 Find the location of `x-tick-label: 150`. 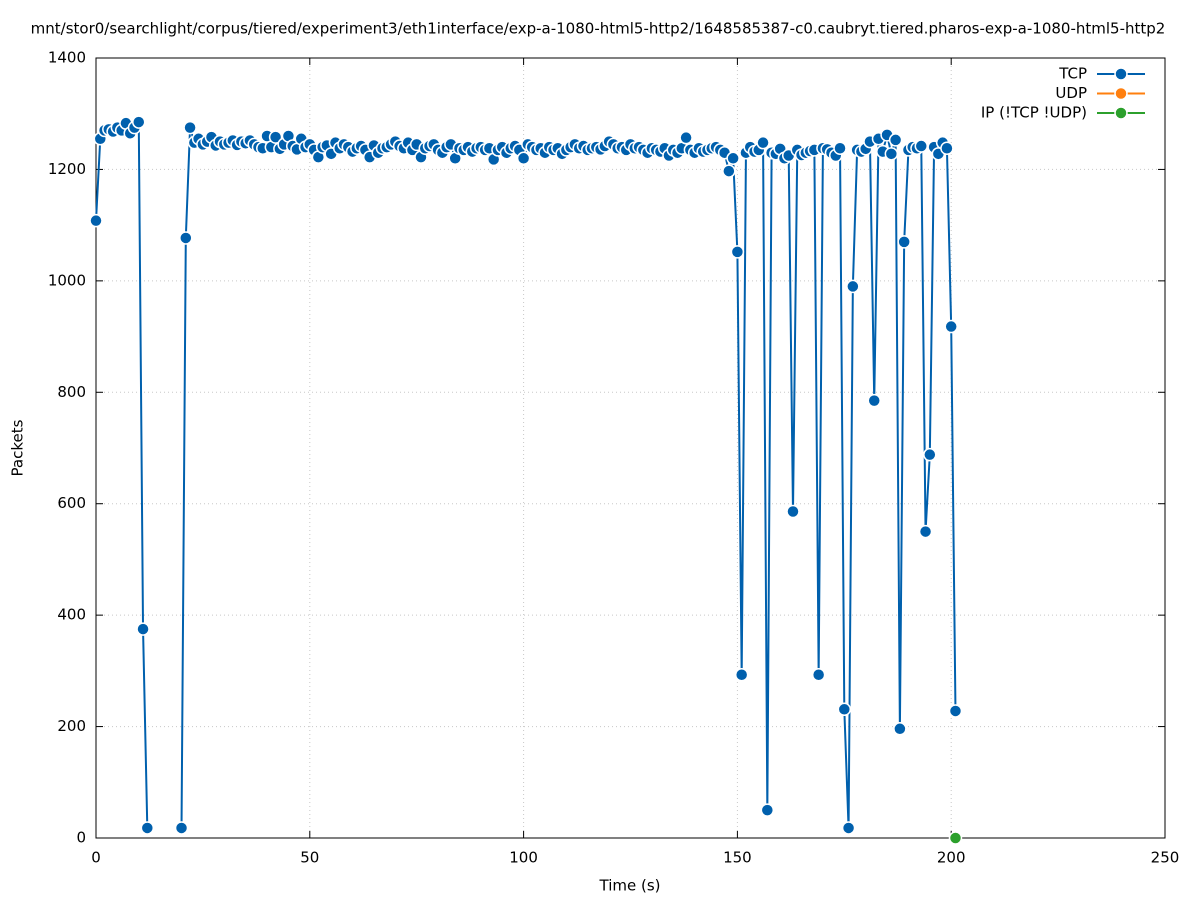

x-tick-label: 150 is located at coordinates (737, 858).